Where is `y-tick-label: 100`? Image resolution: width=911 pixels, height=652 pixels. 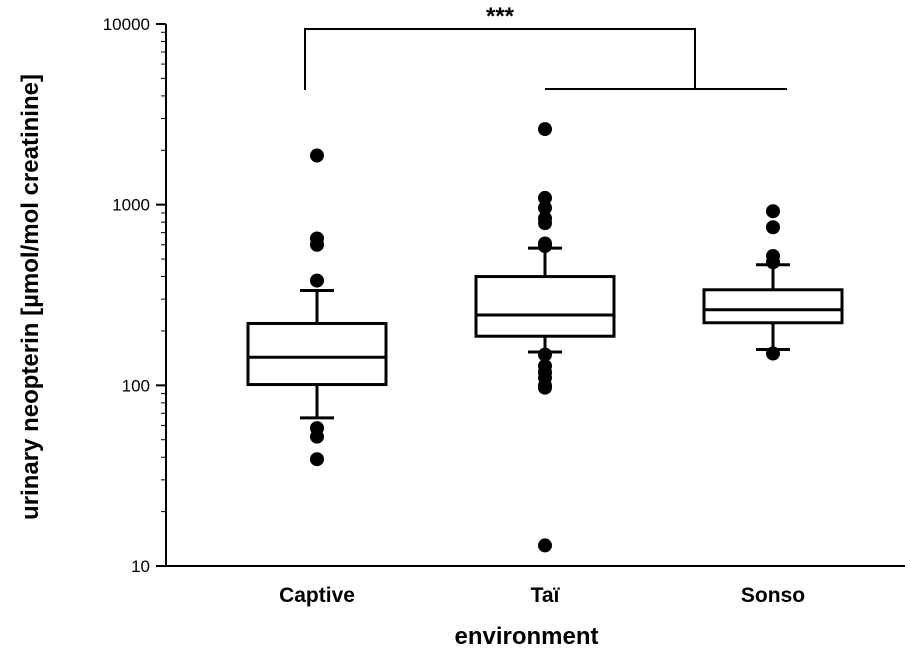 y-tick-label: 100 is located at coordinates (136, 385).